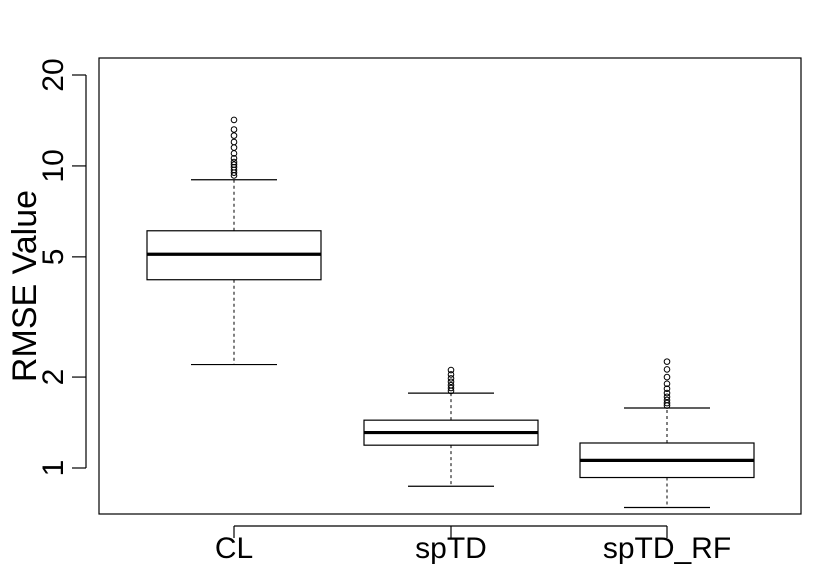  What do you see at coordinates (667, 433) in the screenshot?
I see `box-spTD_RF` at bounding box center [667, 433].